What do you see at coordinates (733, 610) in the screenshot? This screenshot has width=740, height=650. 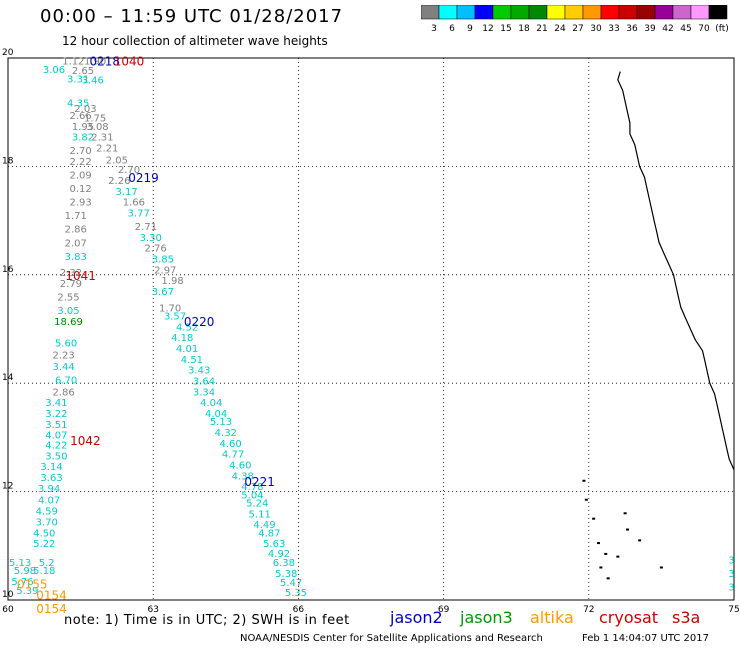 I see `x-tick-label: 75` at bounding box center [733, 610].